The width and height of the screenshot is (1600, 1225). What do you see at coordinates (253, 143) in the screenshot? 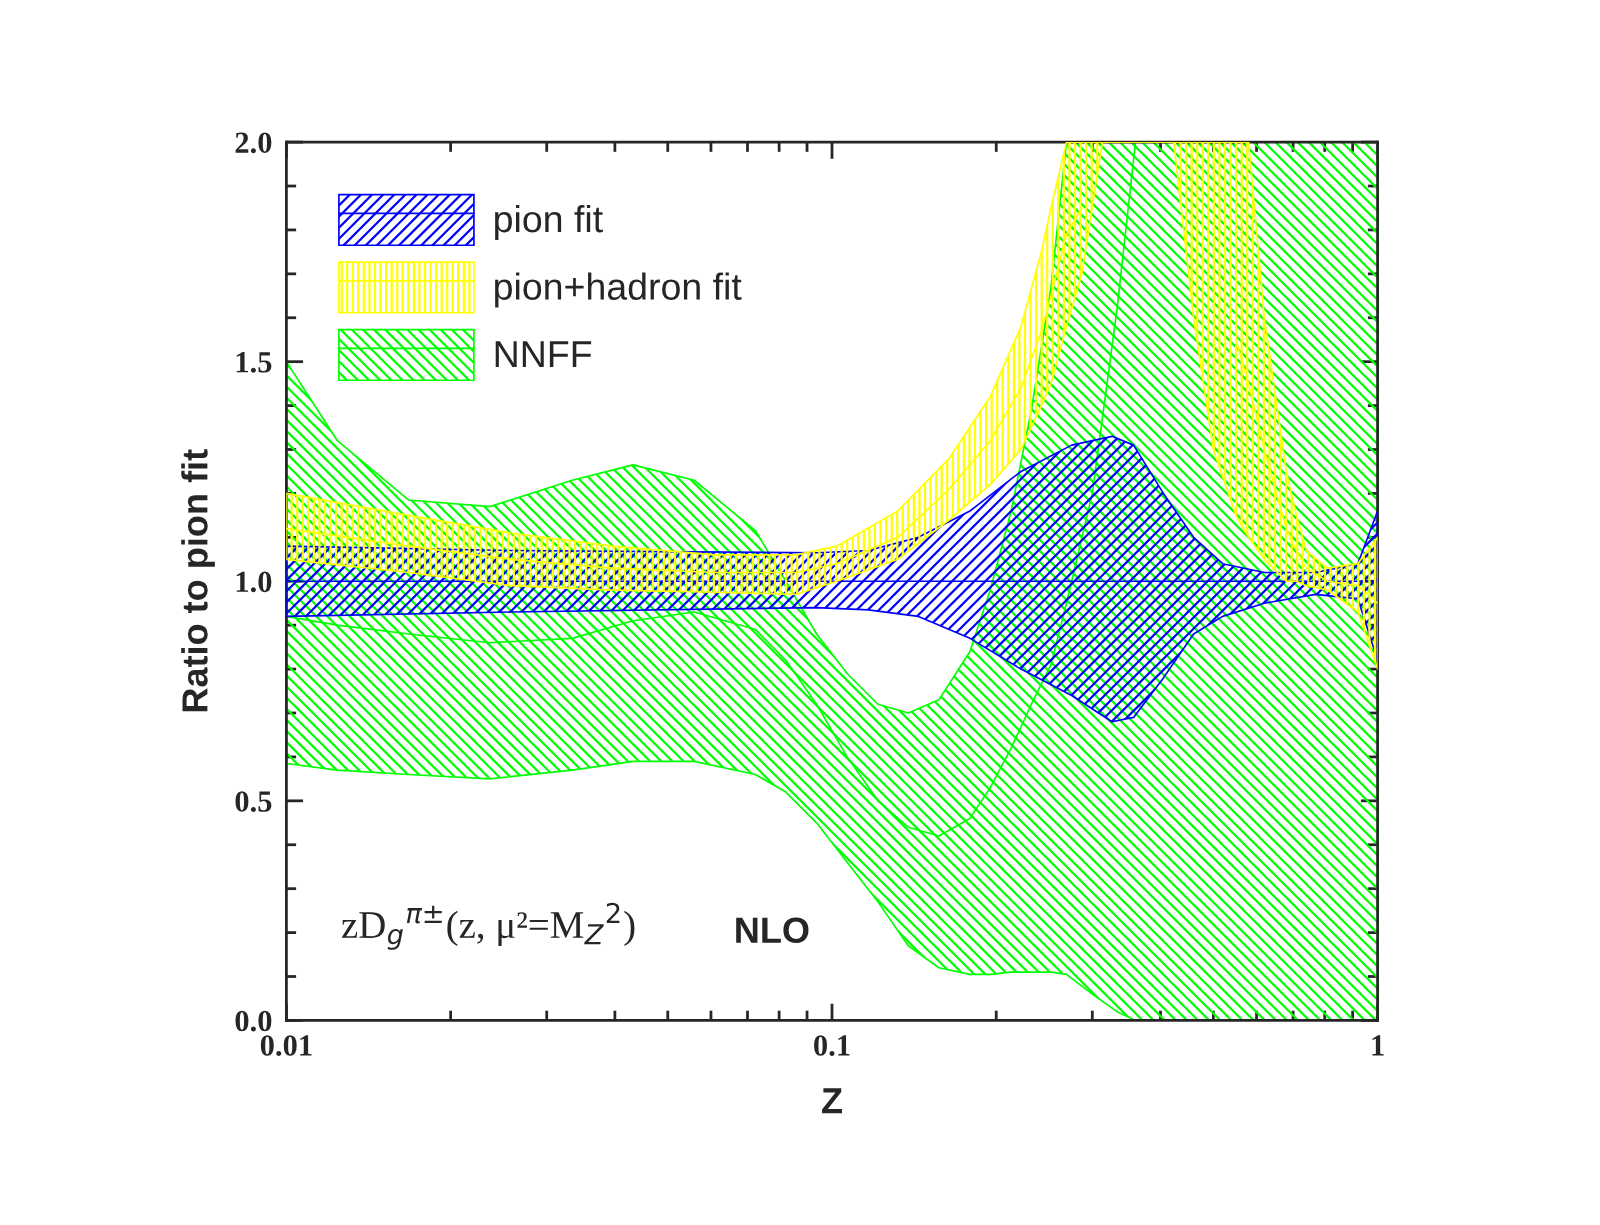
I see `y-tick-label: 2.0` at bounding box center [253, 143].